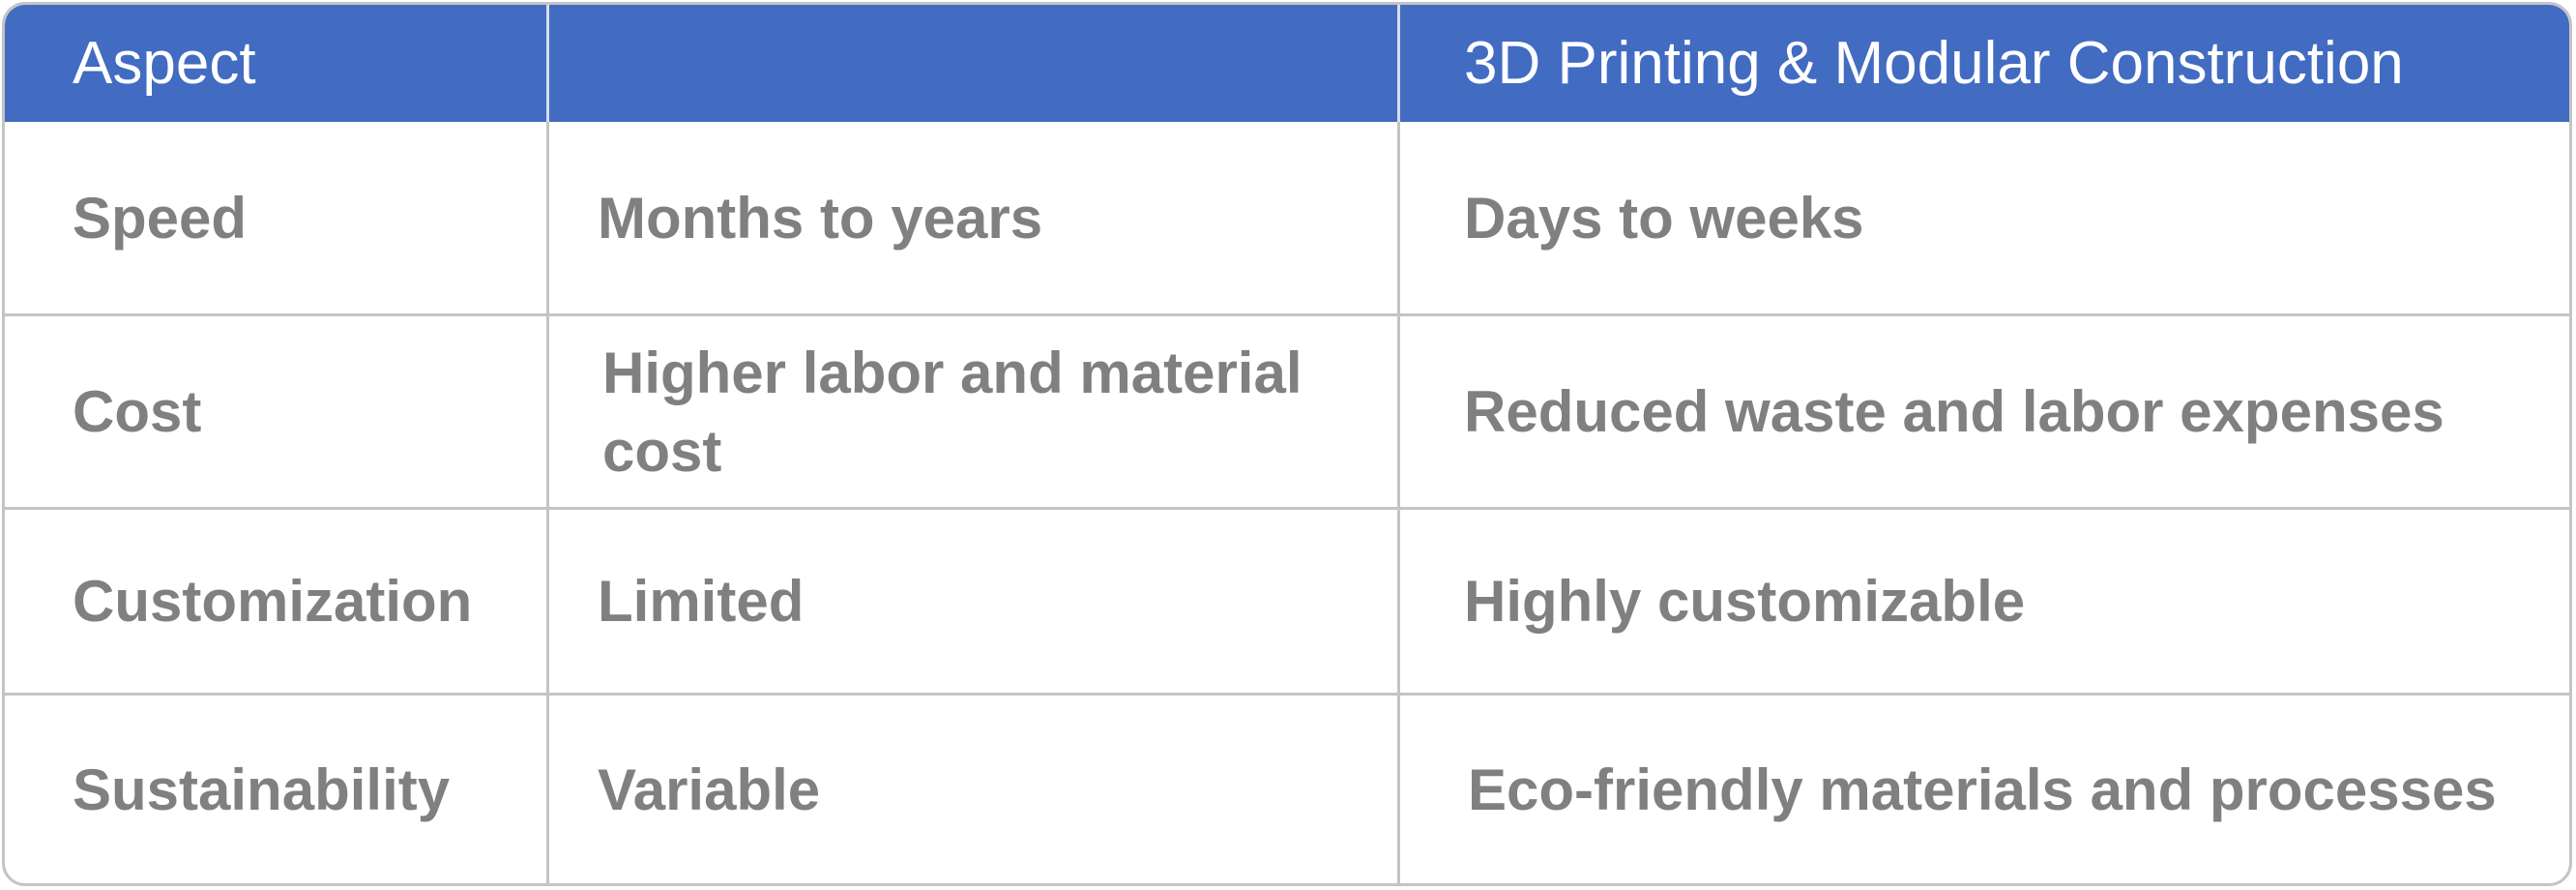  What do you see at coordinates (974, 64) in the screenshot?
I see `header-cell-traditional` at bounding box center [974, 64].